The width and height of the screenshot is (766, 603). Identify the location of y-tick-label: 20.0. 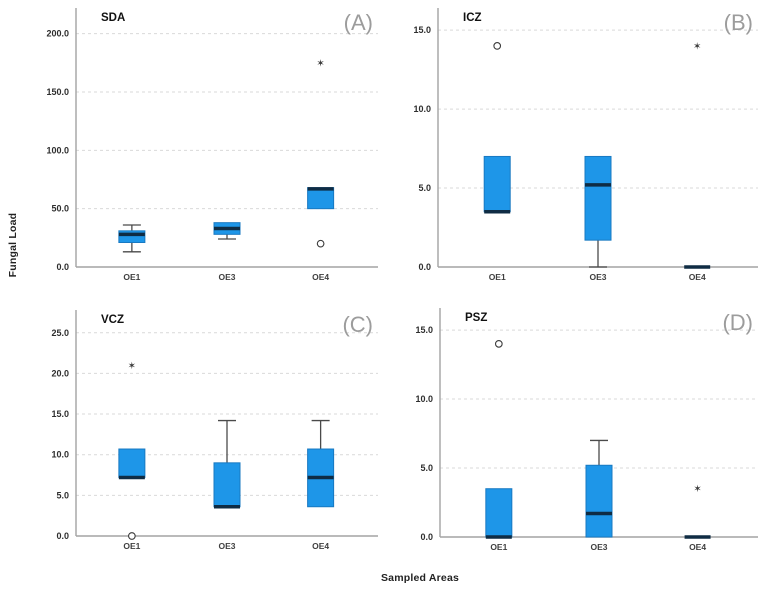
(60, 373).